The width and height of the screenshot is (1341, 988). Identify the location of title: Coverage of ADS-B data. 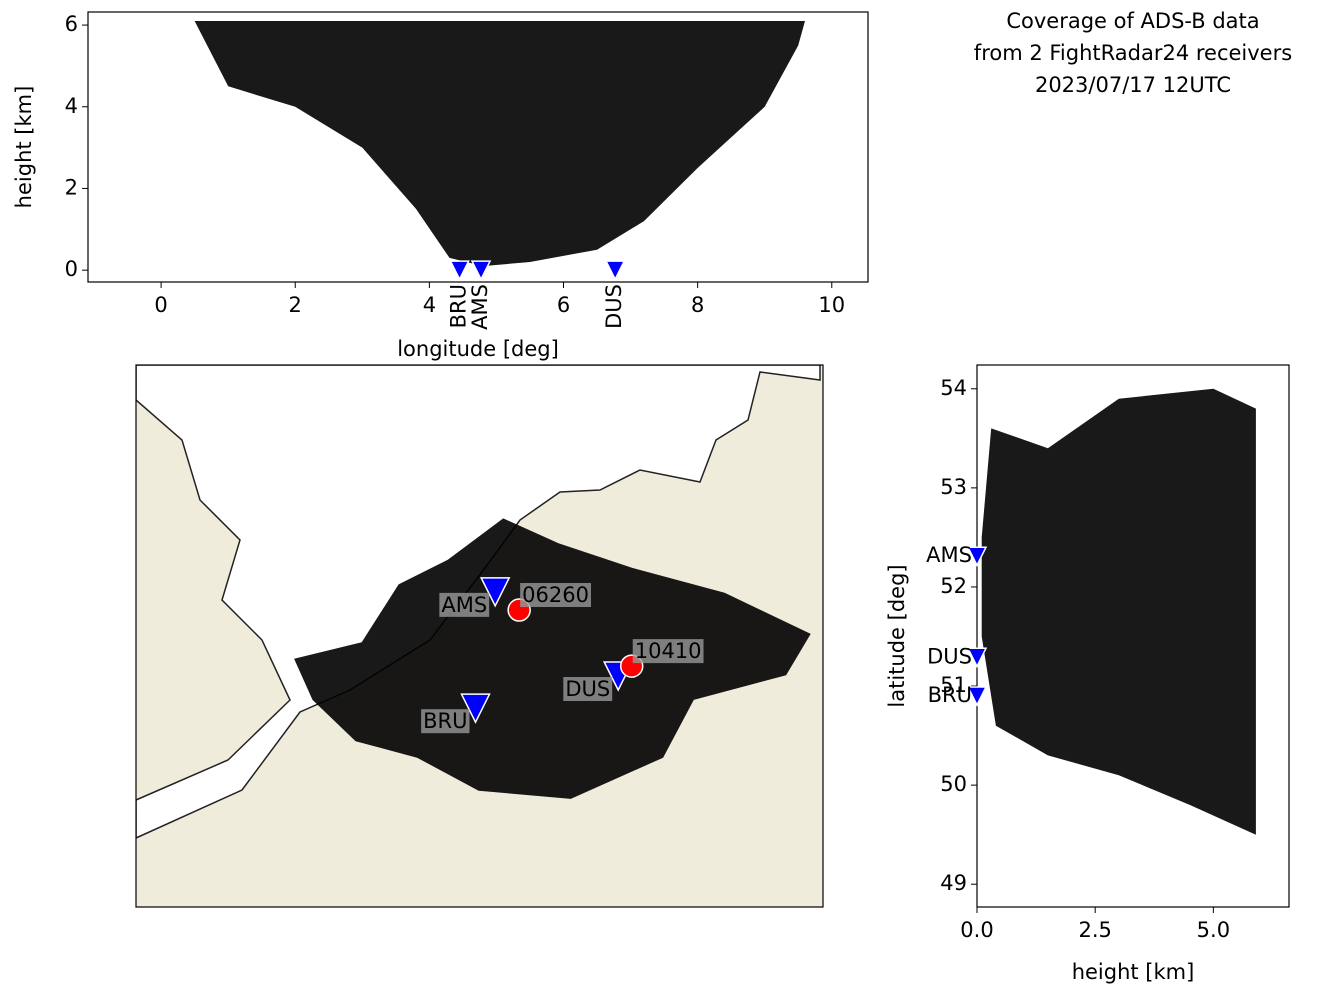
(1132, 21).